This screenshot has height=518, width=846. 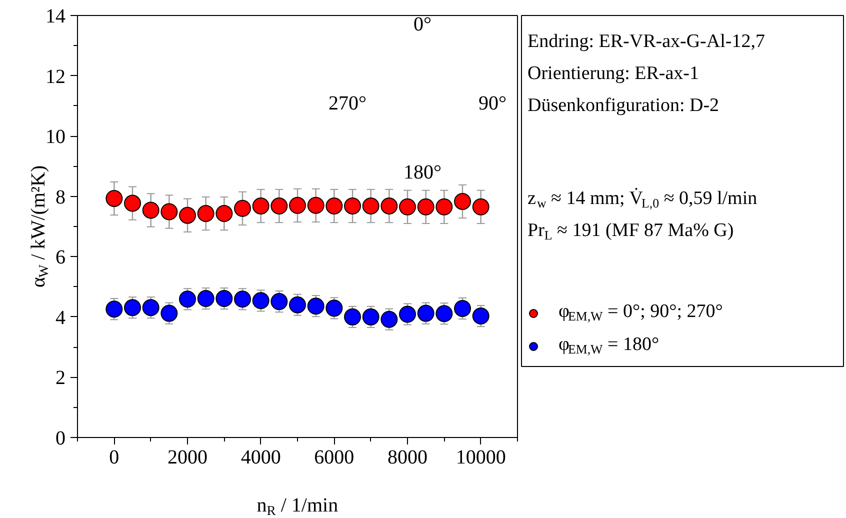 I want to click on annotation: 270°, so click(x=347, y=103).